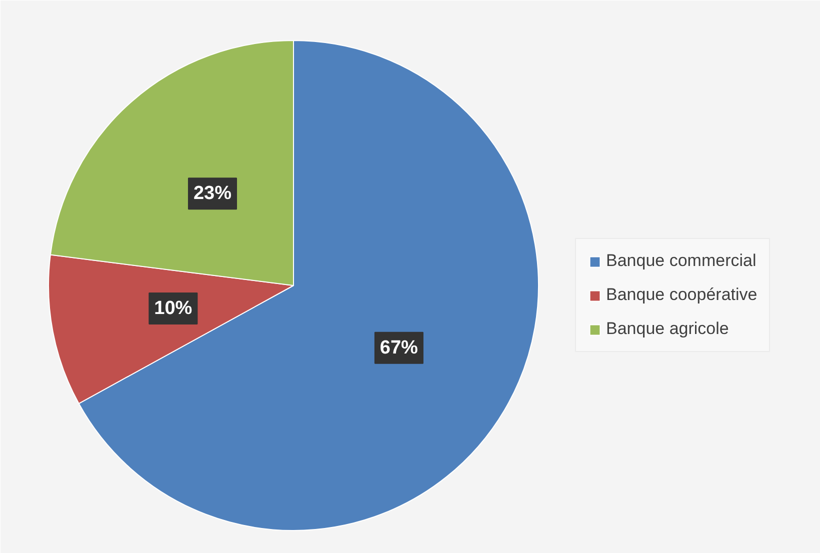 The width and height of the screenshot is (820, 553). Describe the element at coordinates (681, 261) in the screenshot. I see `legend-label: Banque commercial` at that location.